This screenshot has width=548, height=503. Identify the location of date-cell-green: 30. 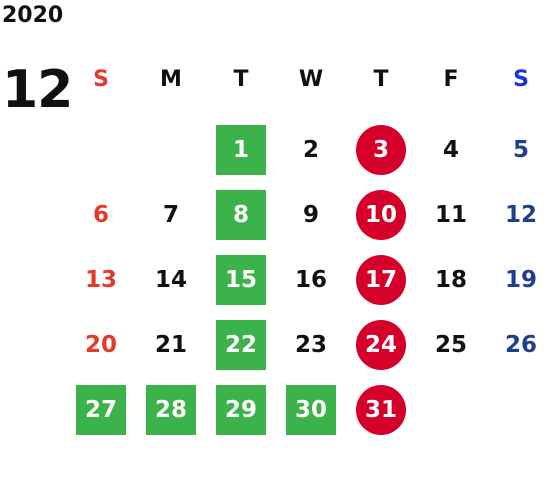
(311, 410).